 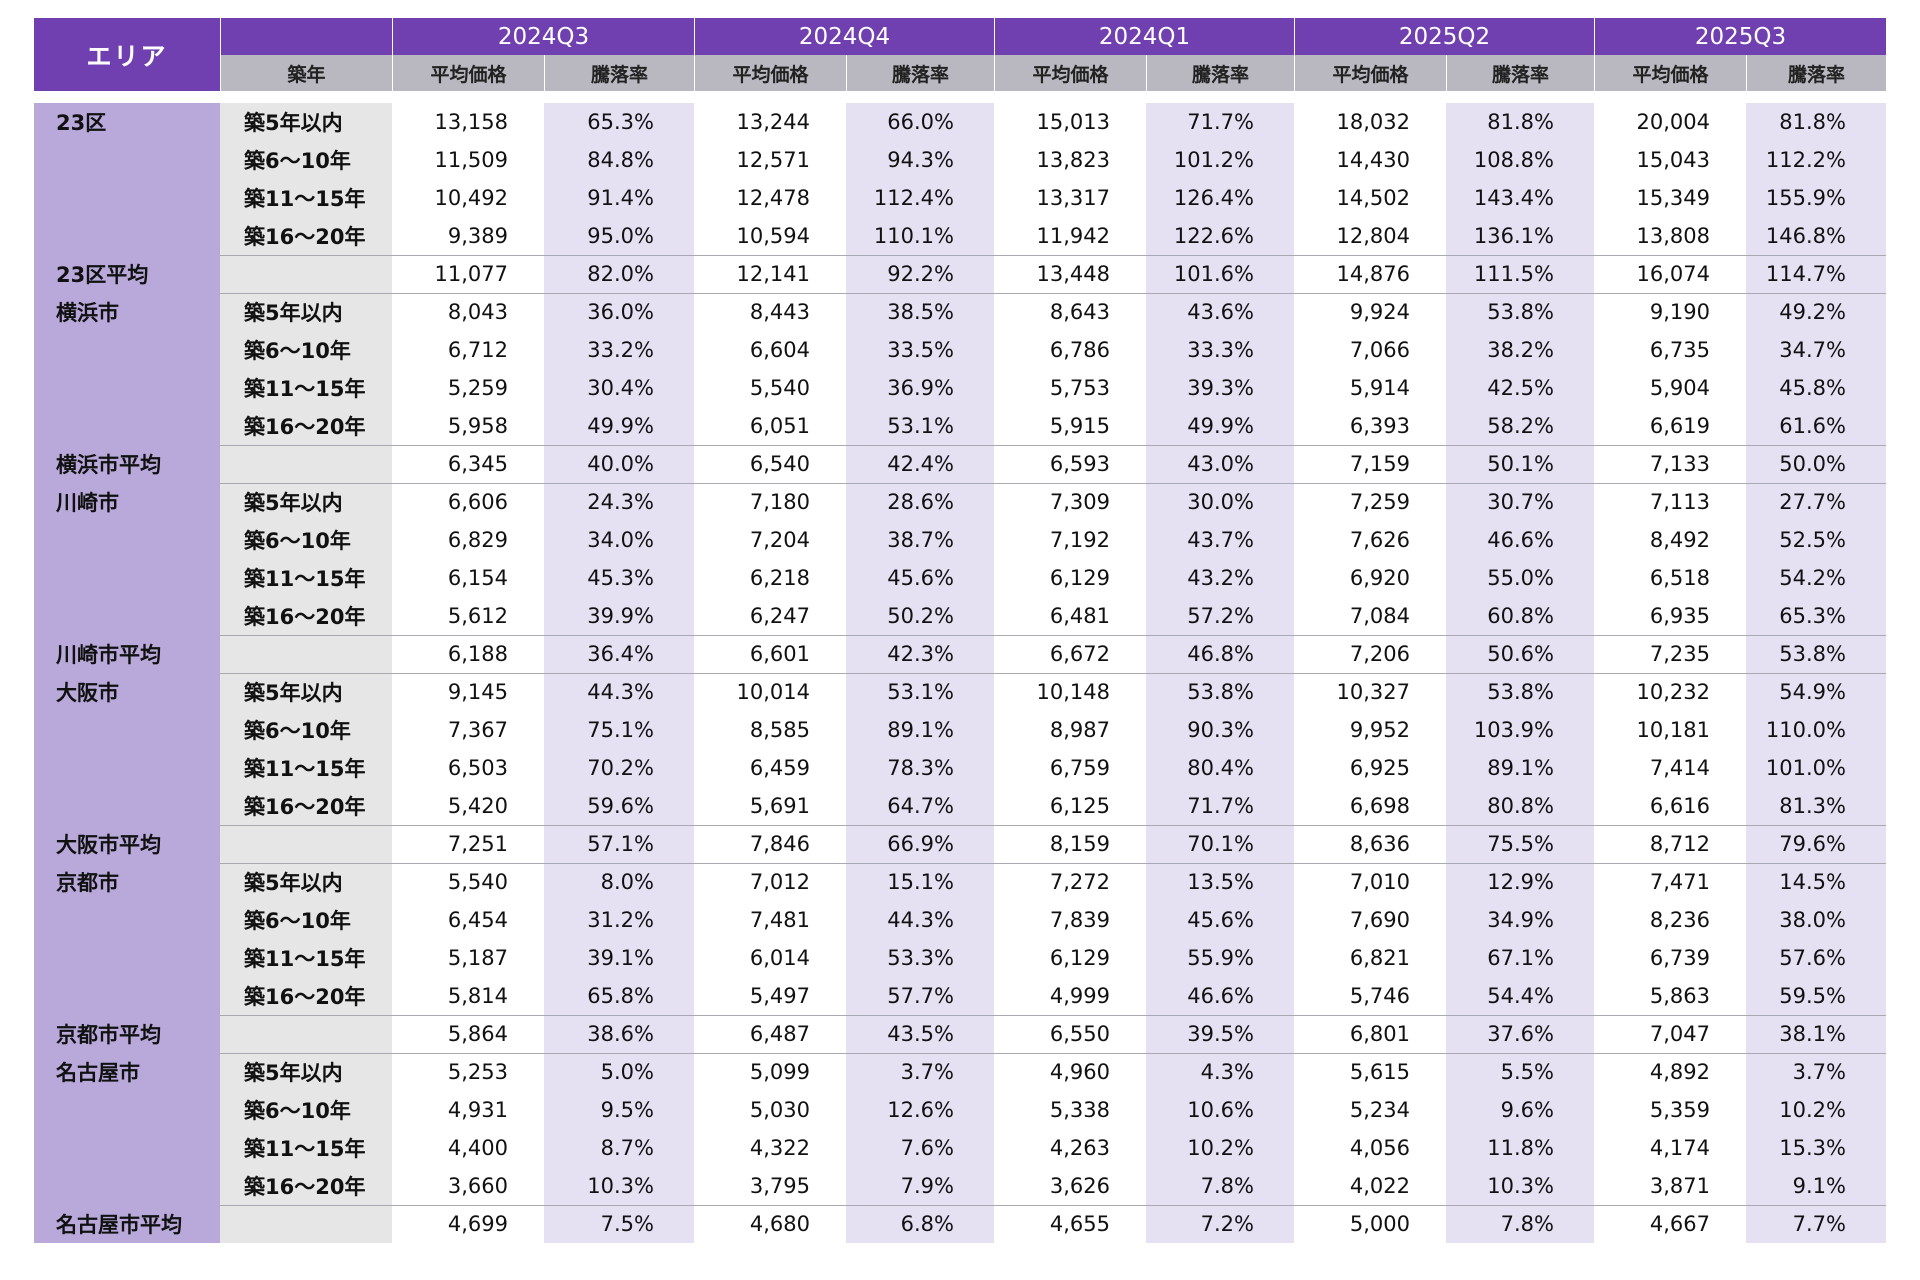 I want to click on rate-cell: 101.0%, so click(x=1805, y=768).